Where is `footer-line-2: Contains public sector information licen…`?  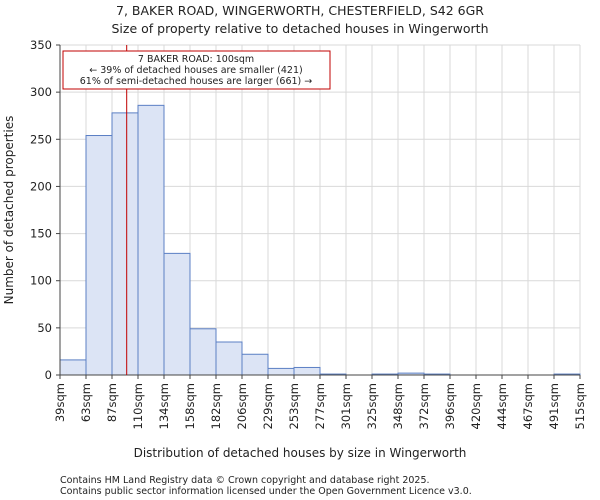
footer-line-2: Contains public sector information licen… is located at coordinates (266, 491).